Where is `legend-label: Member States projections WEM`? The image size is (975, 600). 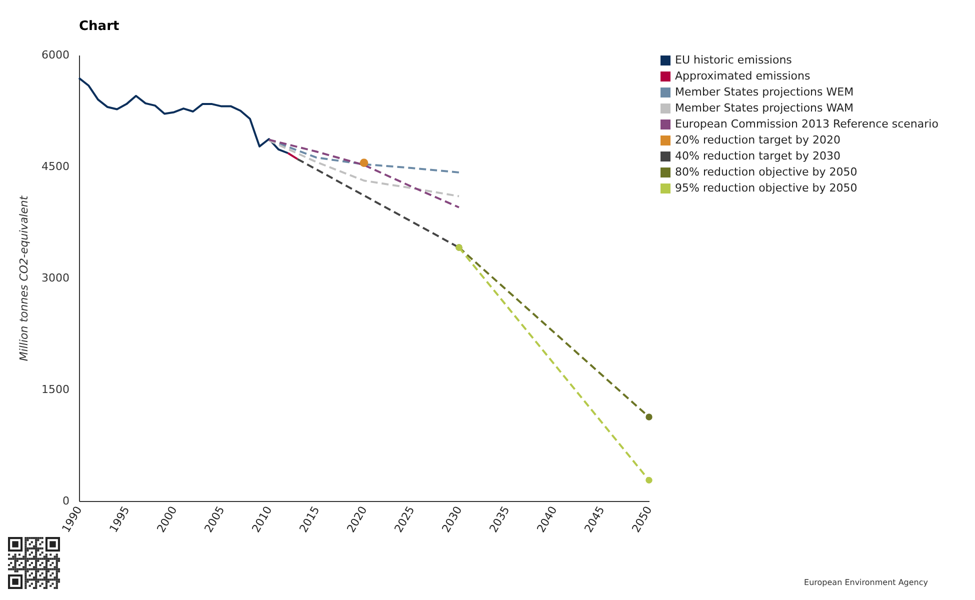
legend-label: Member States projections WEM is located at coordinates (764, 92).